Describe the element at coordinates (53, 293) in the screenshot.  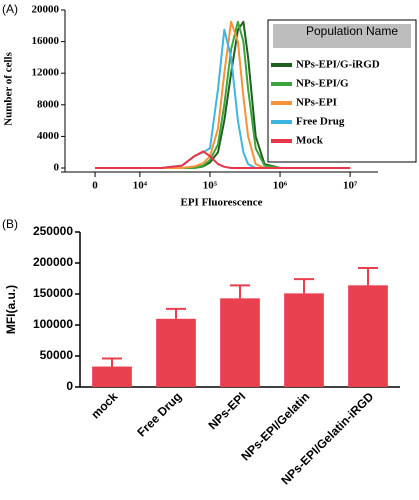
I see `y-tick-label: 150000` at that location.